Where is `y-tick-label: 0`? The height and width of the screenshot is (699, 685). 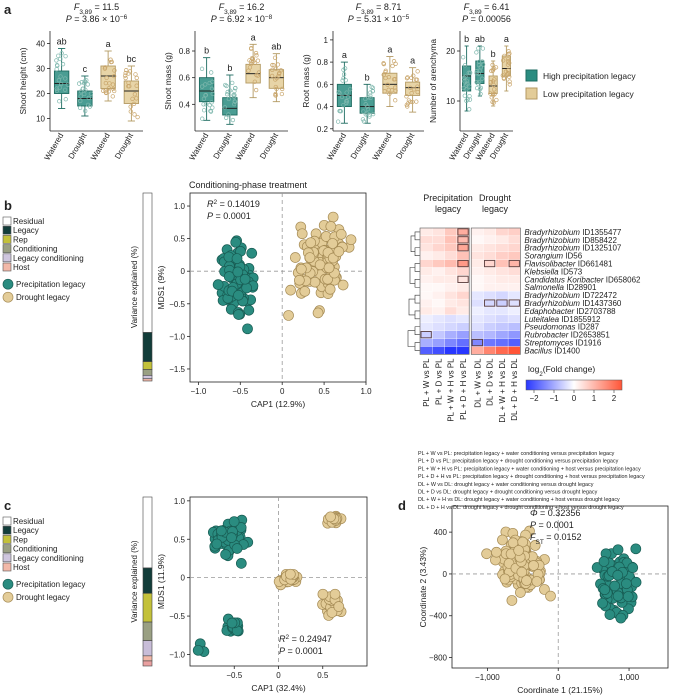 y-tick-label: 0 is located at coordinates (445, 574).